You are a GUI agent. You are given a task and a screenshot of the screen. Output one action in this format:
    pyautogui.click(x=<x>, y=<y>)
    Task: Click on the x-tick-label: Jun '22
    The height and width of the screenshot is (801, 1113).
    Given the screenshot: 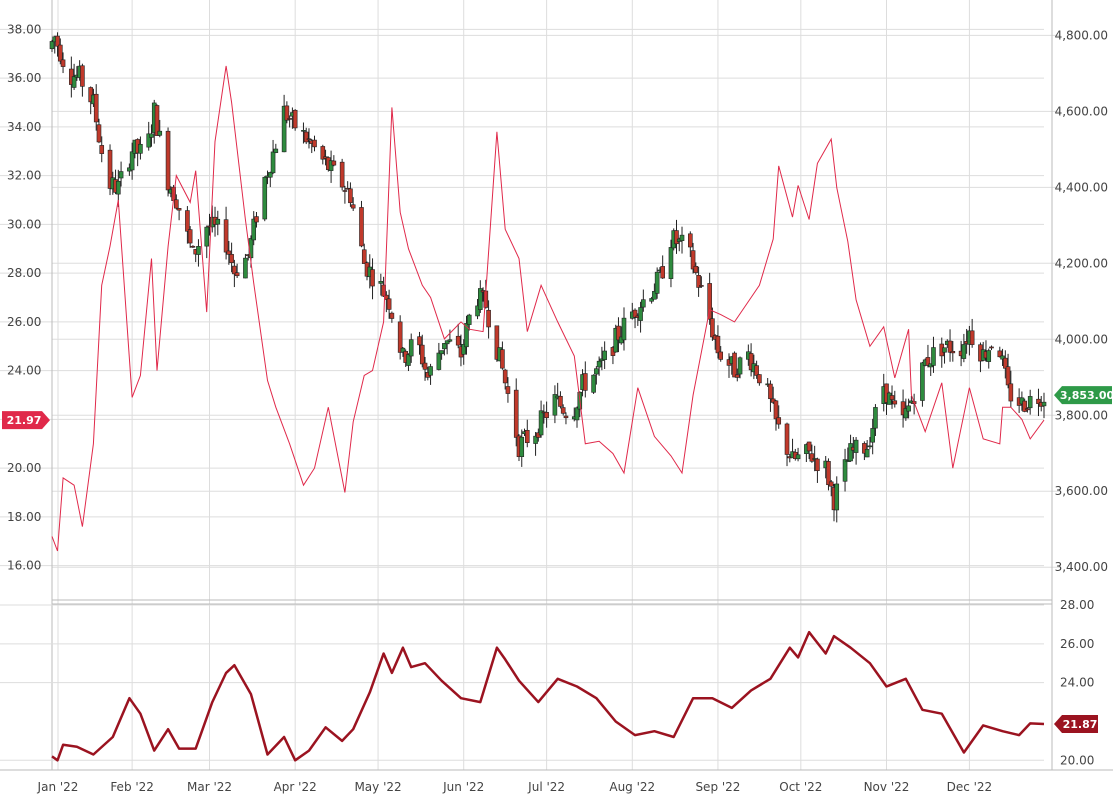 What is the action you would take?
    pyautogui.click(x=463, y=787)
    